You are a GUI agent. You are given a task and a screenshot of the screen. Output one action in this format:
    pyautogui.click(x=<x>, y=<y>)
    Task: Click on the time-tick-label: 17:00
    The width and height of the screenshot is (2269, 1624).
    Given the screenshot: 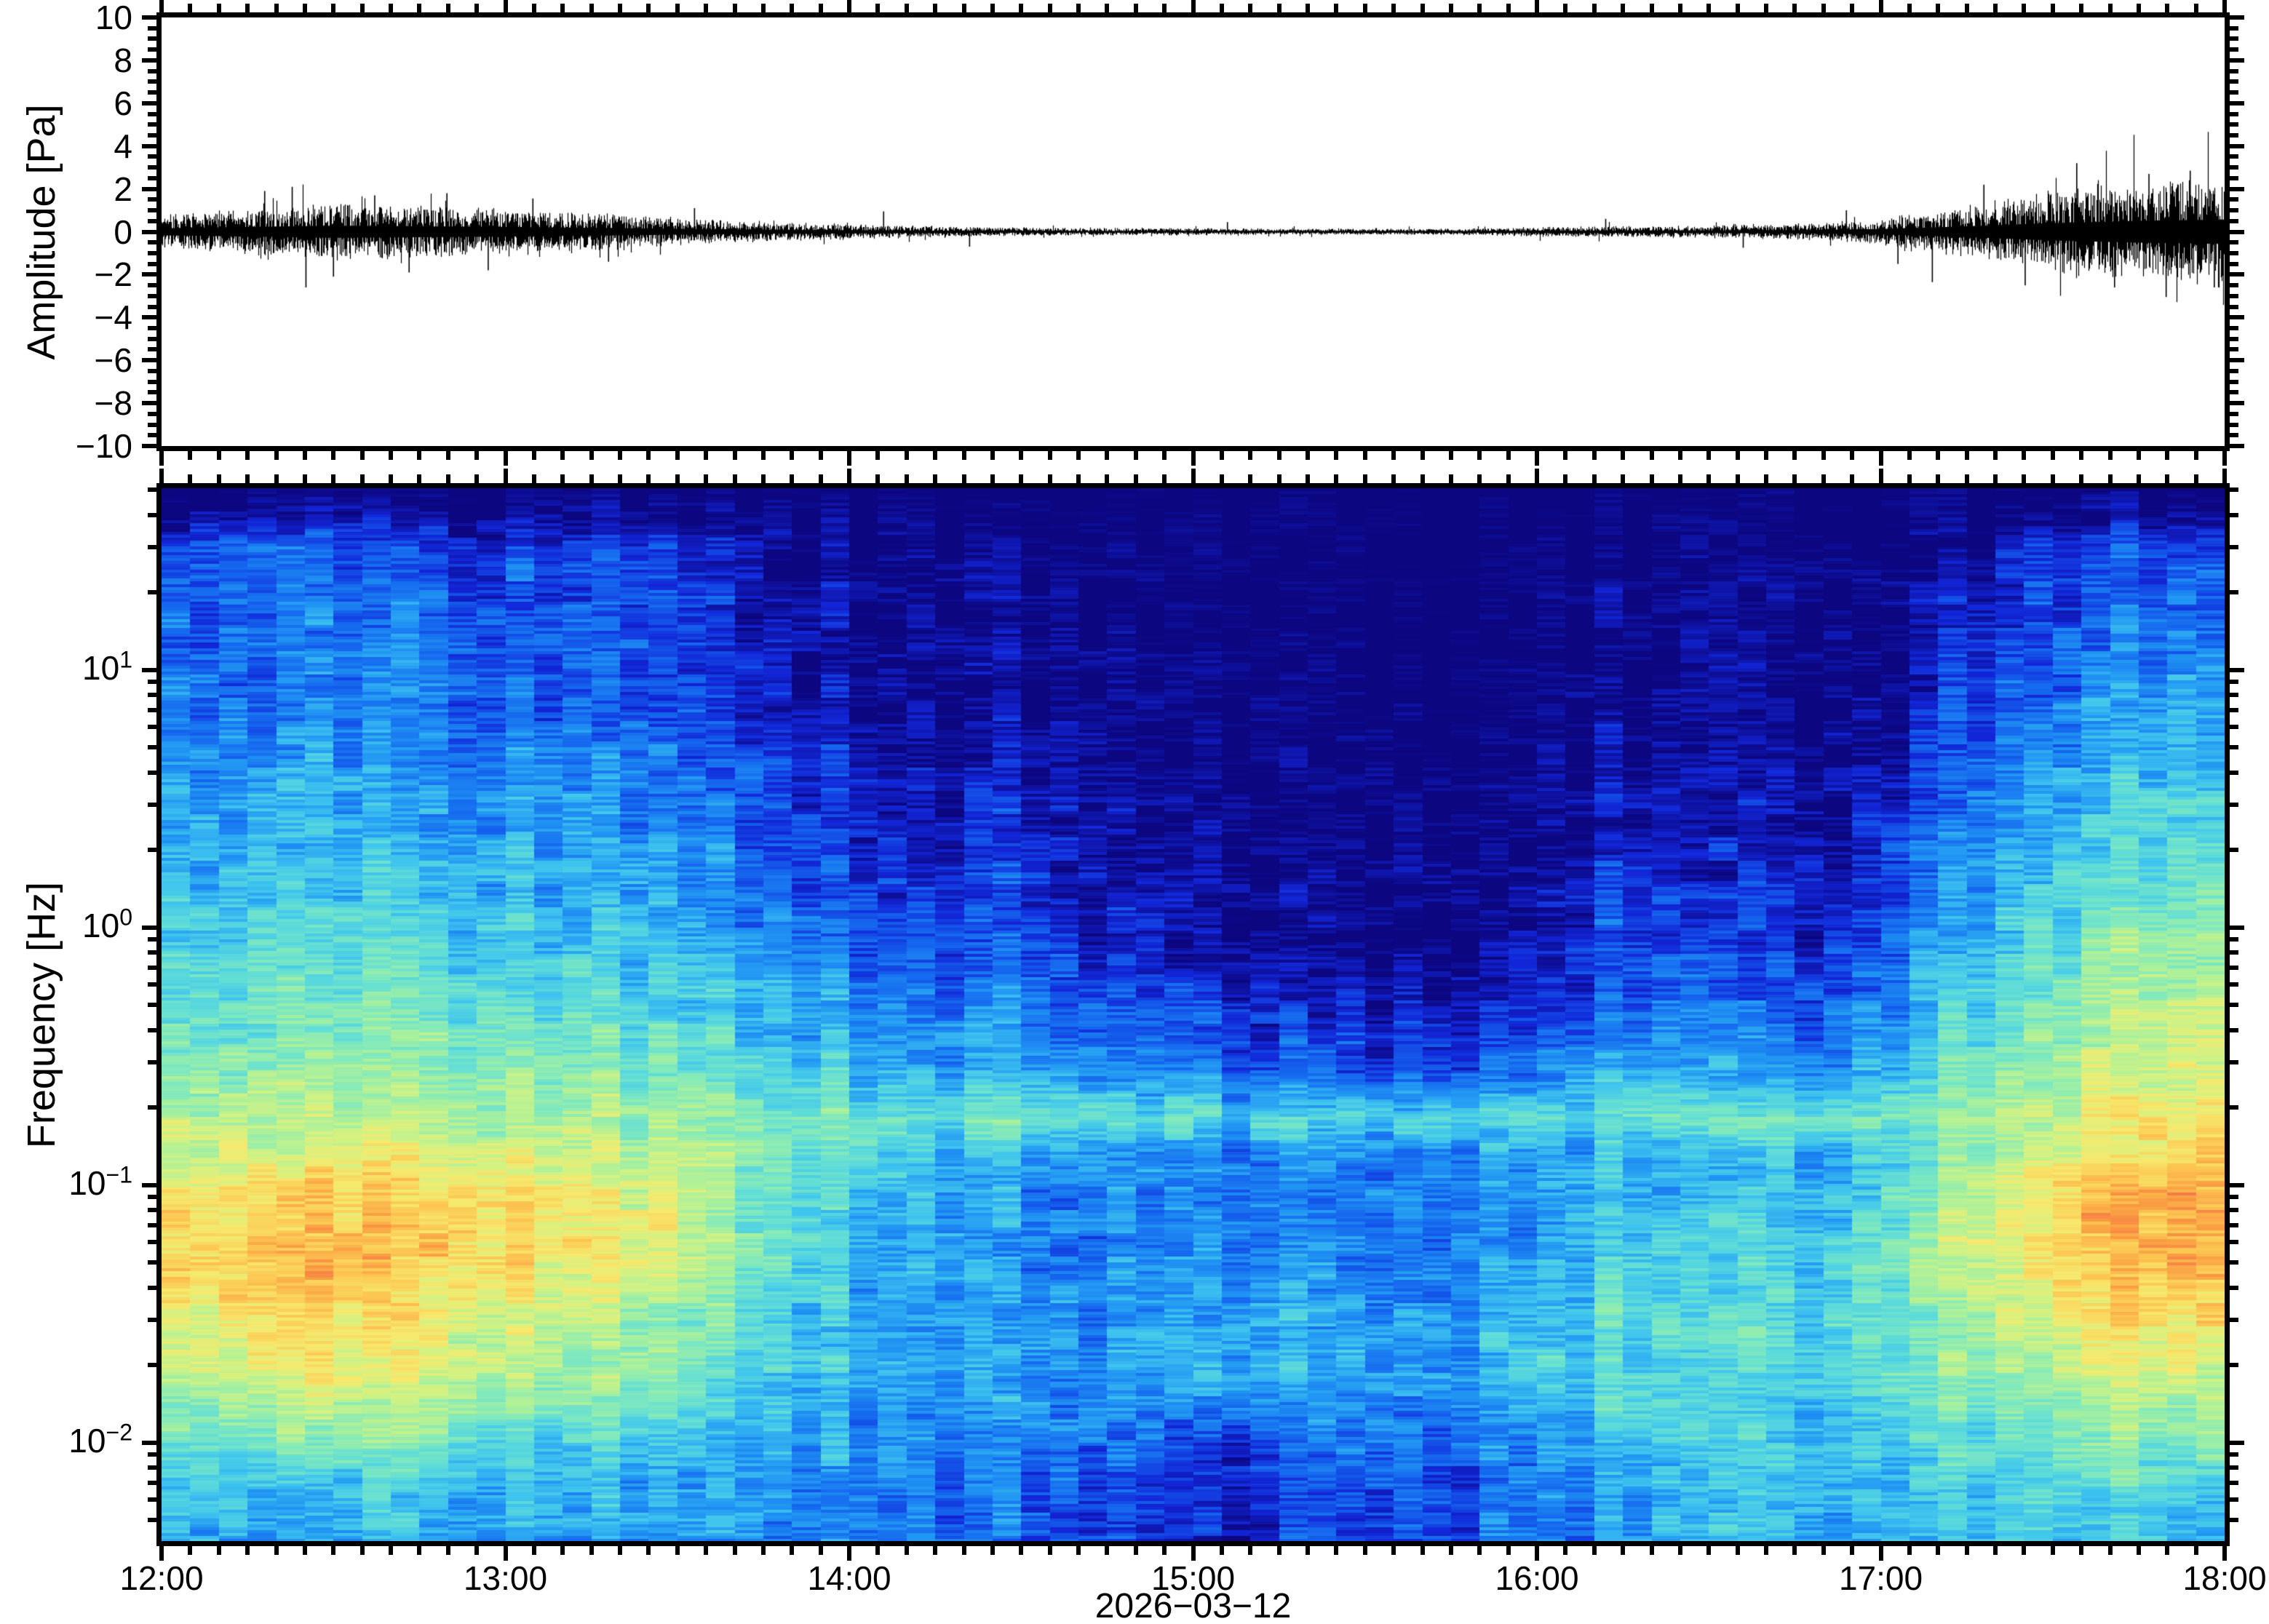 What is the action you would take?
    pyautogui.click(x=1881, y=1578)
    